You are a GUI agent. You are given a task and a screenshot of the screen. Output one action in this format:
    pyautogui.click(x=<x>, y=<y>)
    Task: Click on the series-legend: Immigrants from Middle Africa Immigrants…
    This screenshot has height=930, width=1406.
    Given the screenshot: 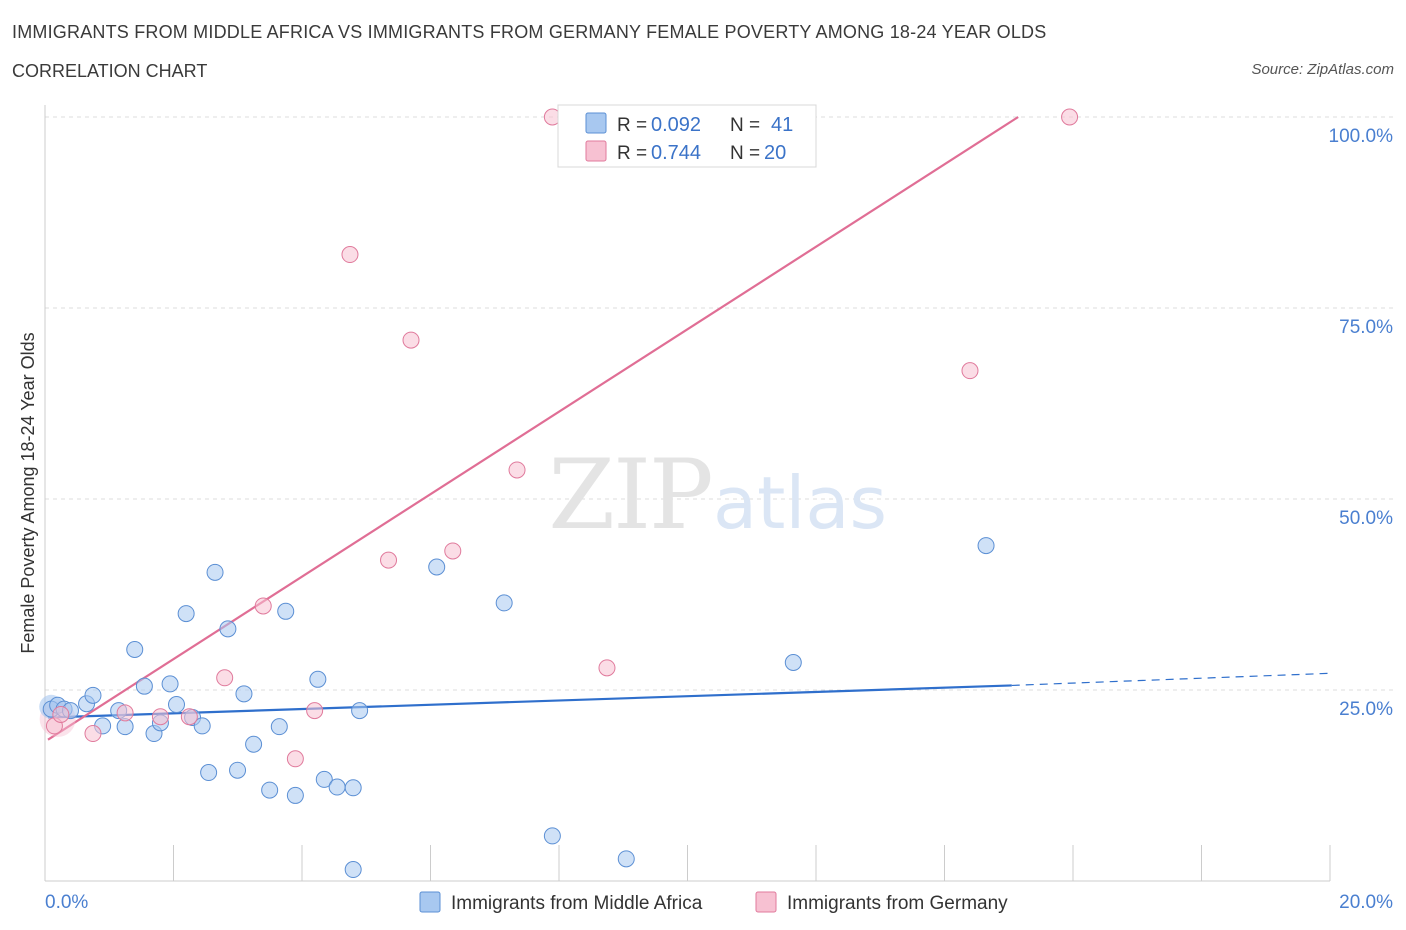 What is the action you would take?
    pyautogui.click(x=713, y=902)
    